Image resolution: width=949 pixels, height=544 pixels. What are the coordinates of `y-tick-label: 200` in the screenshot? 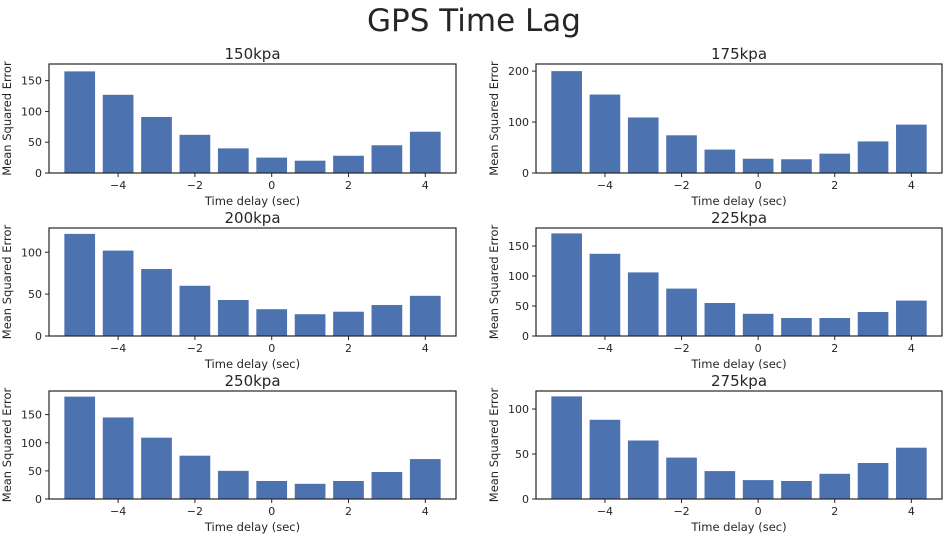 It's located at (518, 71).